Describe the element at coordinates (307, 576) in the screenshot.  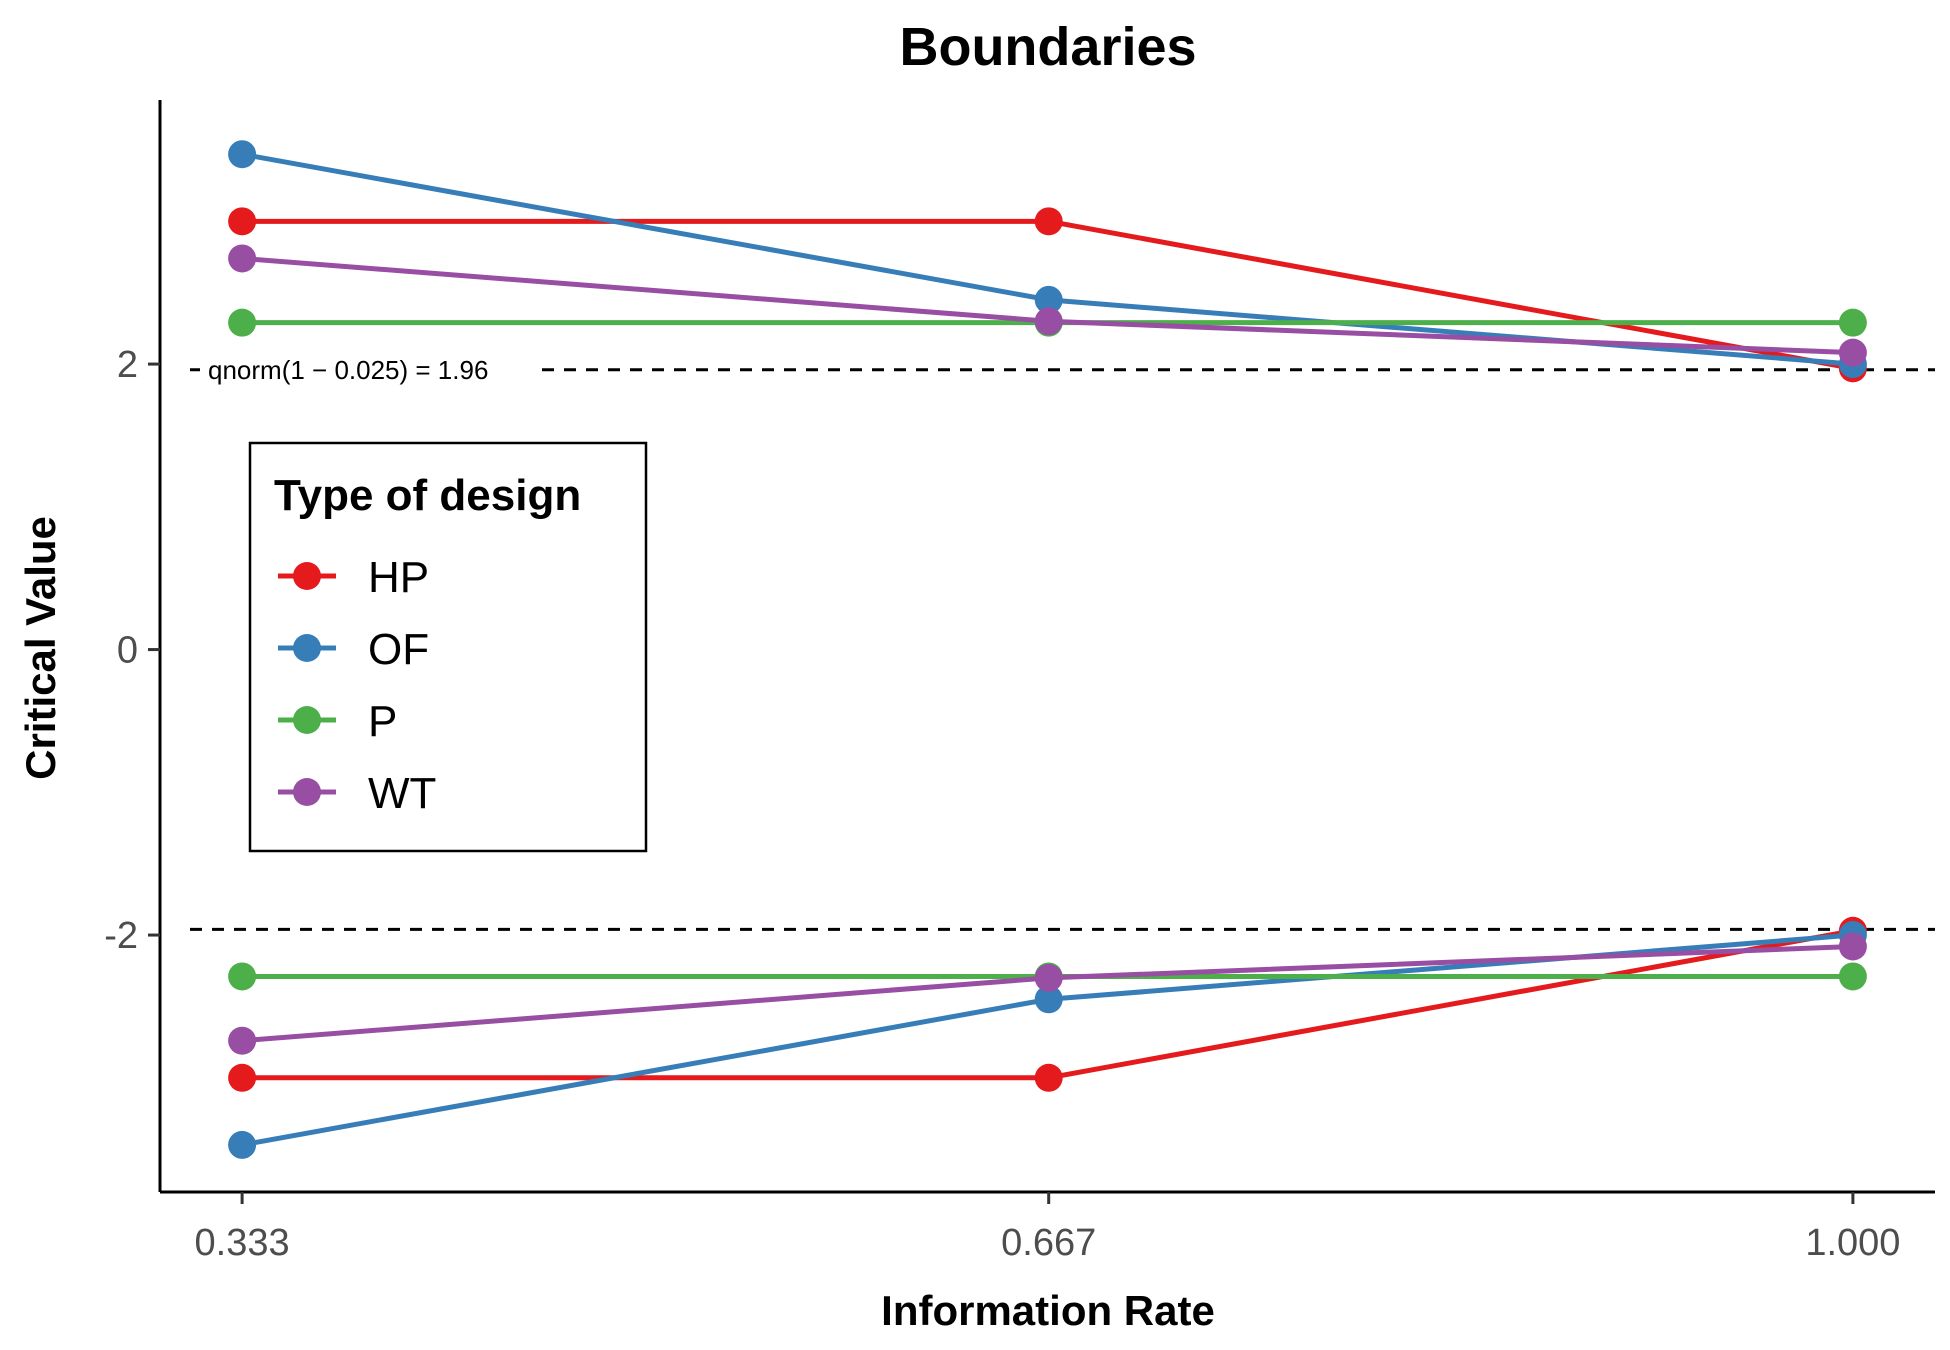
I see `legend-marker-hp` at that location.